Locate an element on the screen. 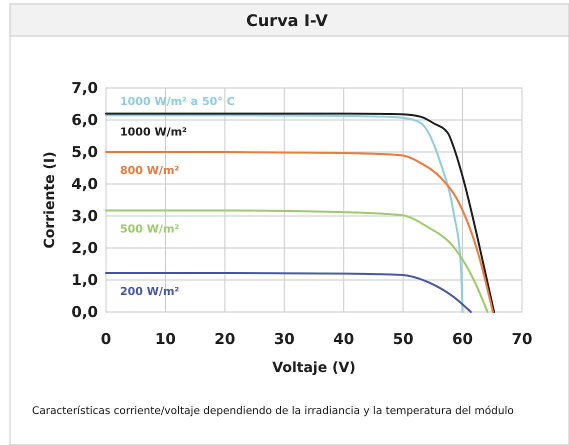 The width and height of the screenshot is (569, 445). x-tick-label: 50 is located at coordinates (403, 339).